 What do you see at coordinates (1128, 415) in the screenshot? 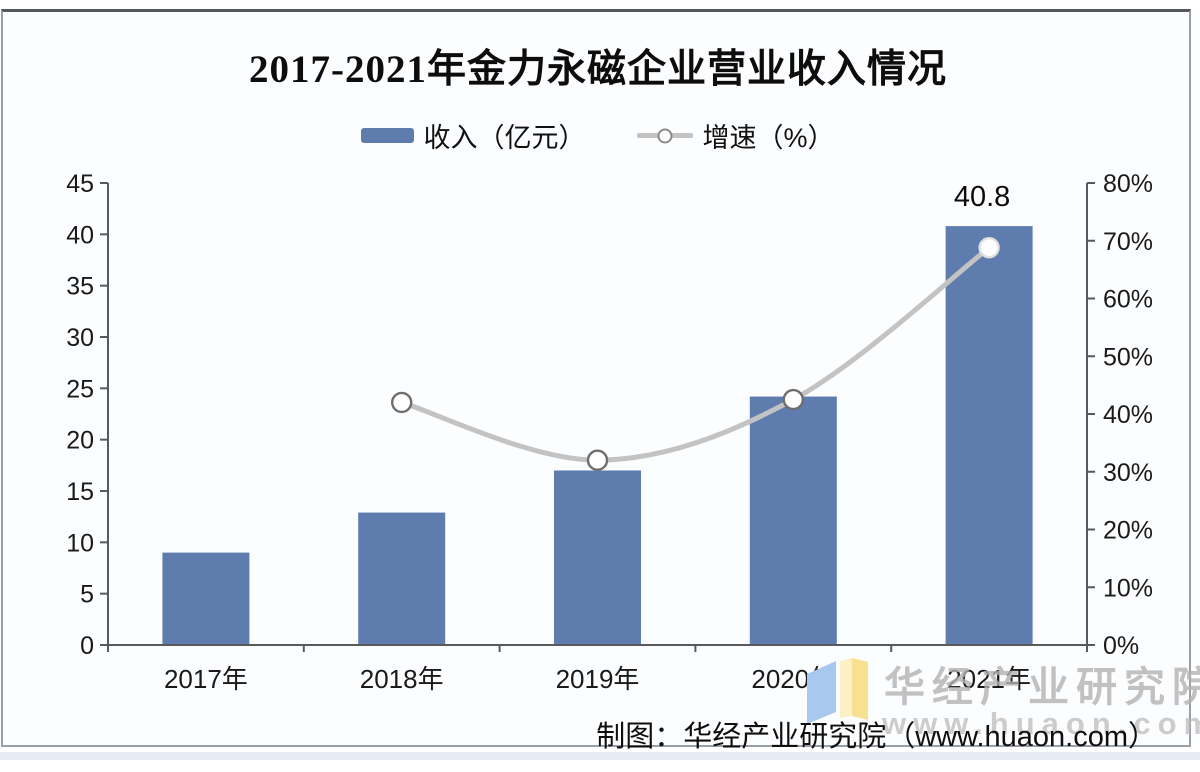
I see `right-axis-label: 40%` at bounding box center [1128, 415].